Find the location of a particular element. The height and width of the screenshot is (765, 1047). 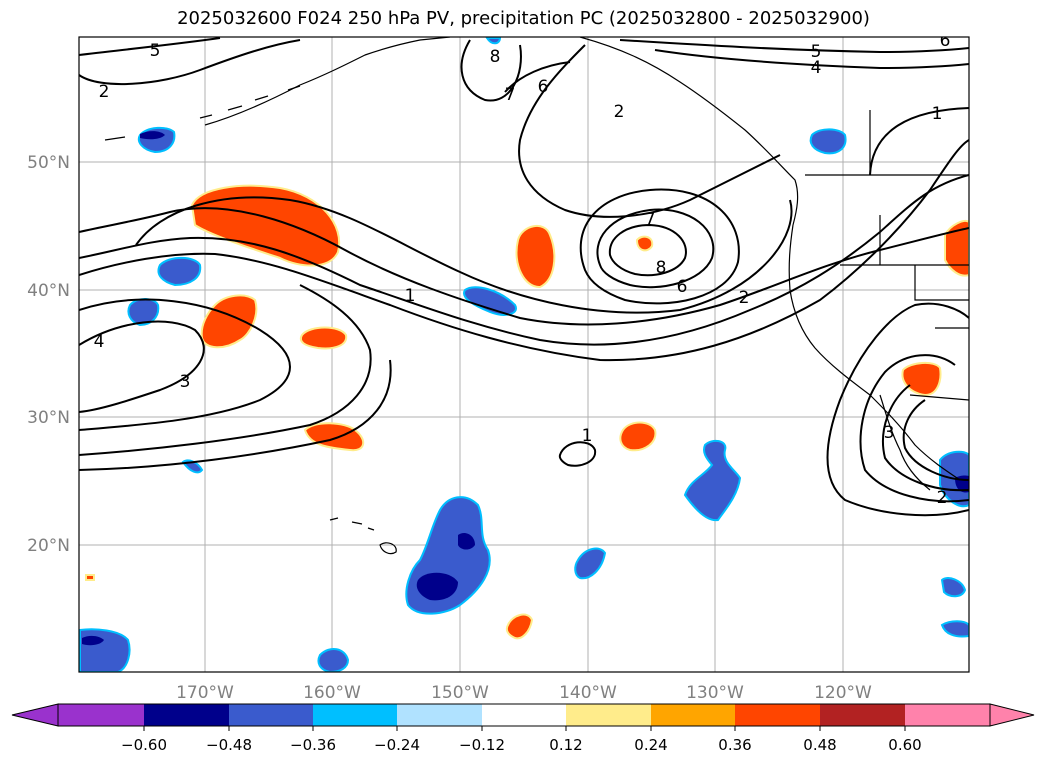

lat-label-20: 20°N is located at coordinates (48, 546).